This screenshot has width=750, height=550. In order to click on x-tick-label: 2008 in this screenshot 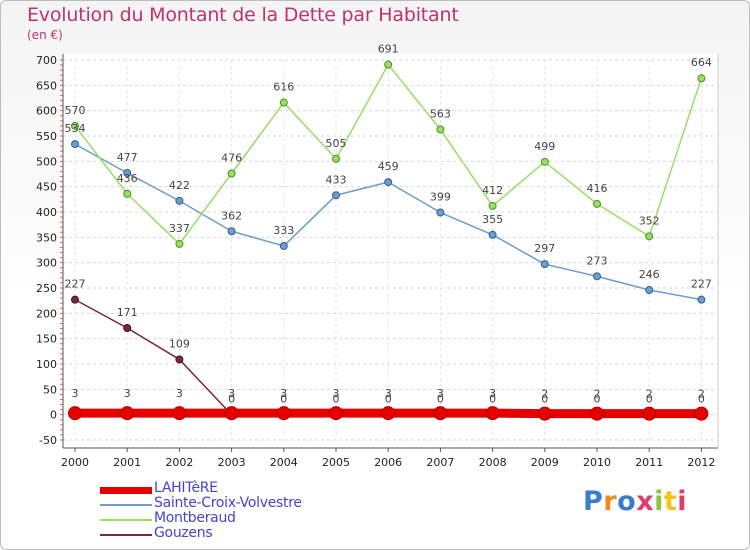, I will do `click(493, 462)`.